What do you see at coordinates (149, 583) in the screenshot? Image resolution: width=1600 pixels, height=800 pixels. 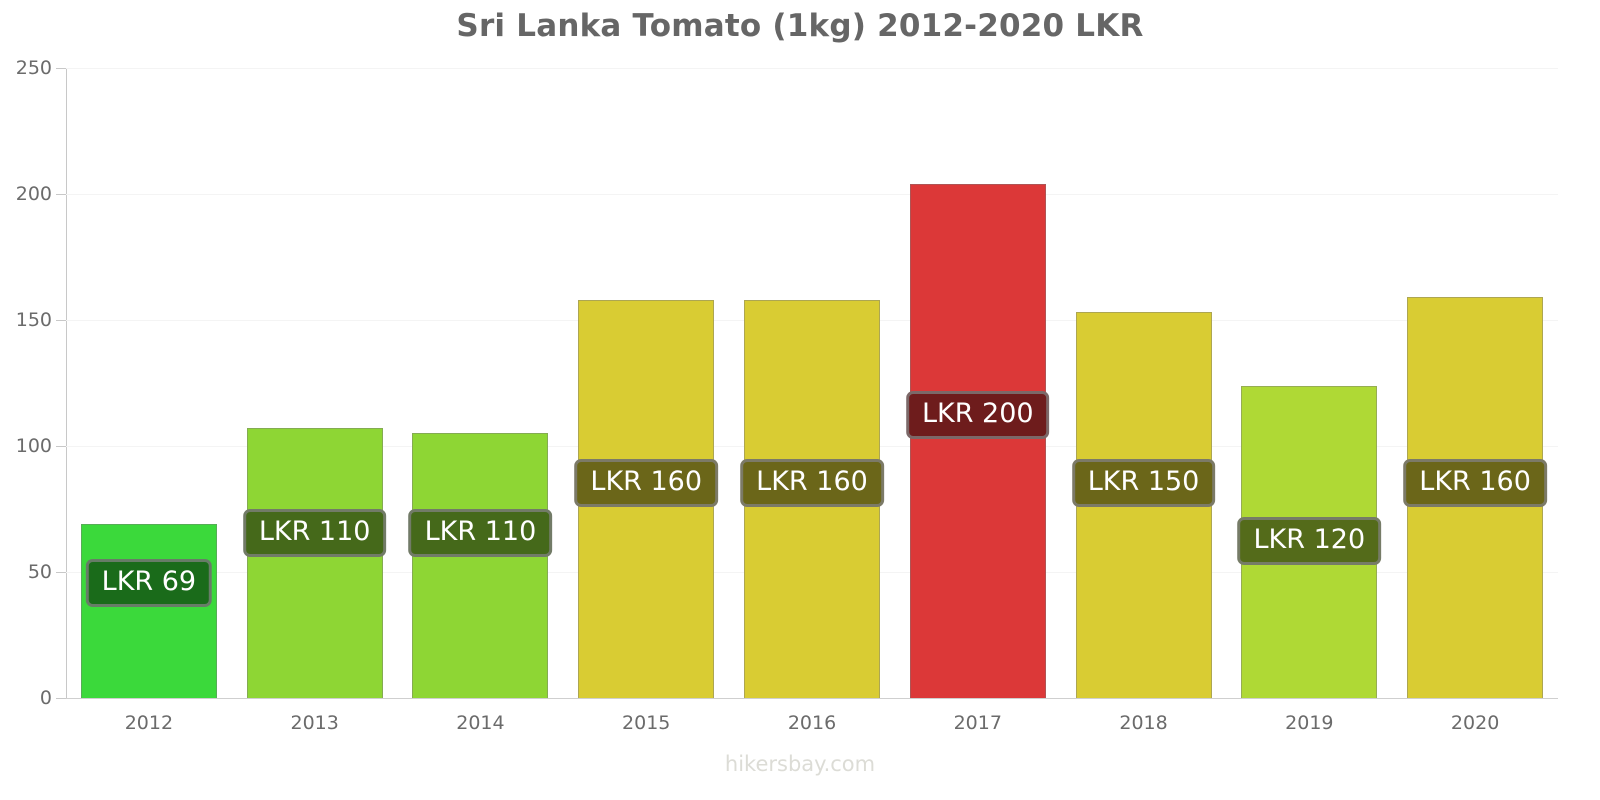 I see `data-label-2012: LKR 69` at bounding box center [149, 583].